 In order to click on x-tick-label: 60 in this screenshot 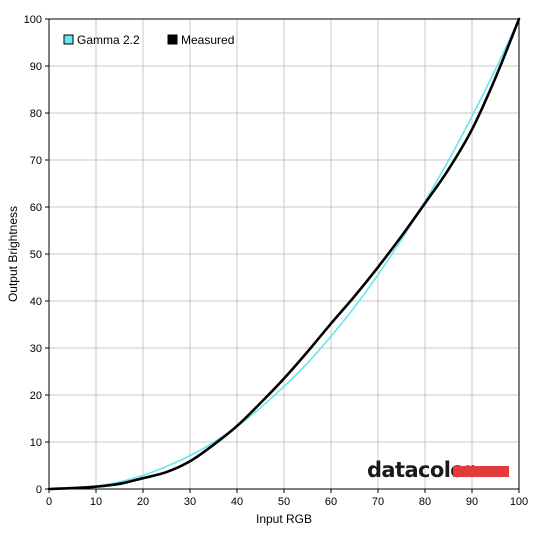, I will do `click(331, 502)`.